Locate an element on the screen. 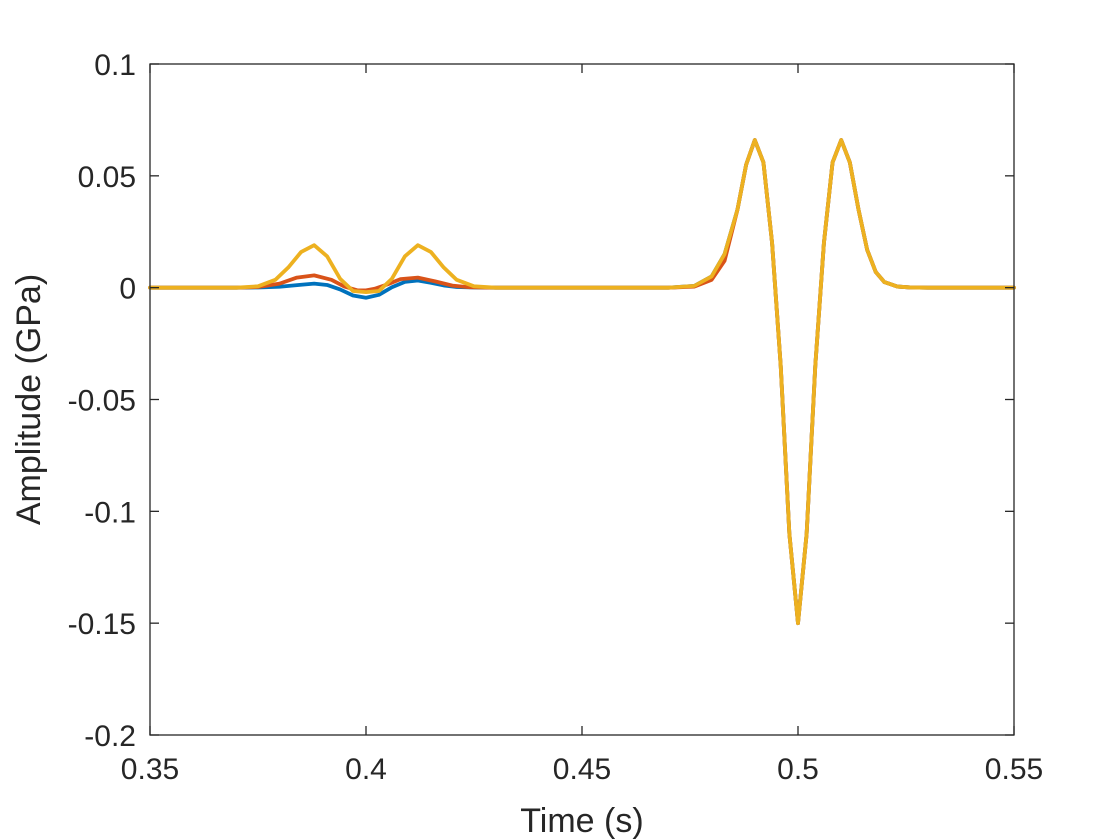 This screenshot has height=840, width=1120. y-tick-label: -0.15 is located at coordinates (102, 624).